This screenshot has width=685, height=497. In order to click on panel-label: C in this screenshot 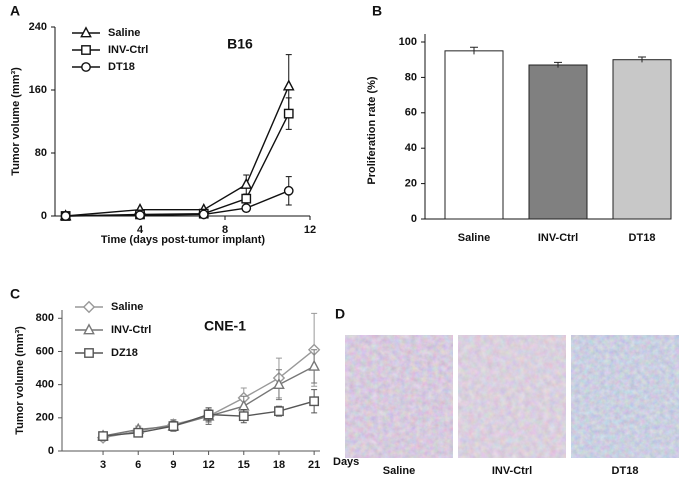, I will do `click(15, 294)`.